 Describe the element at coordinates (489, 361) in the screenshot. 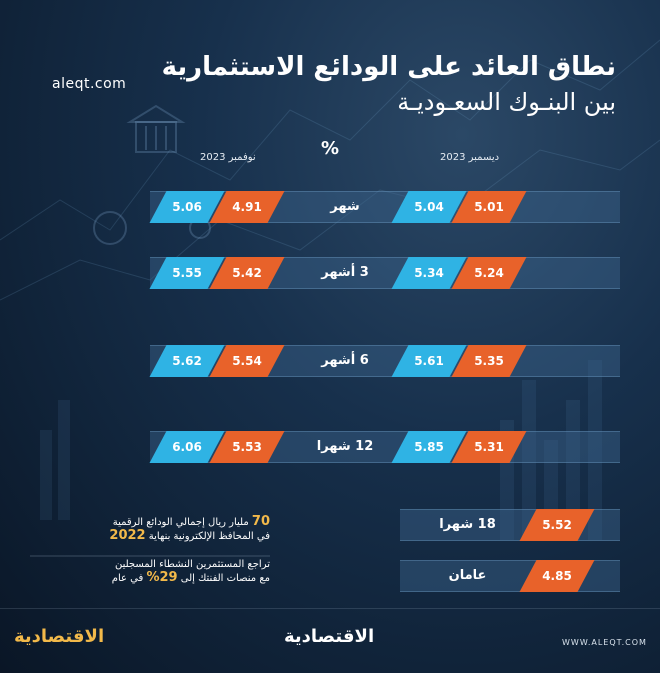

I see `value-dec-low: 5.35` at that location.